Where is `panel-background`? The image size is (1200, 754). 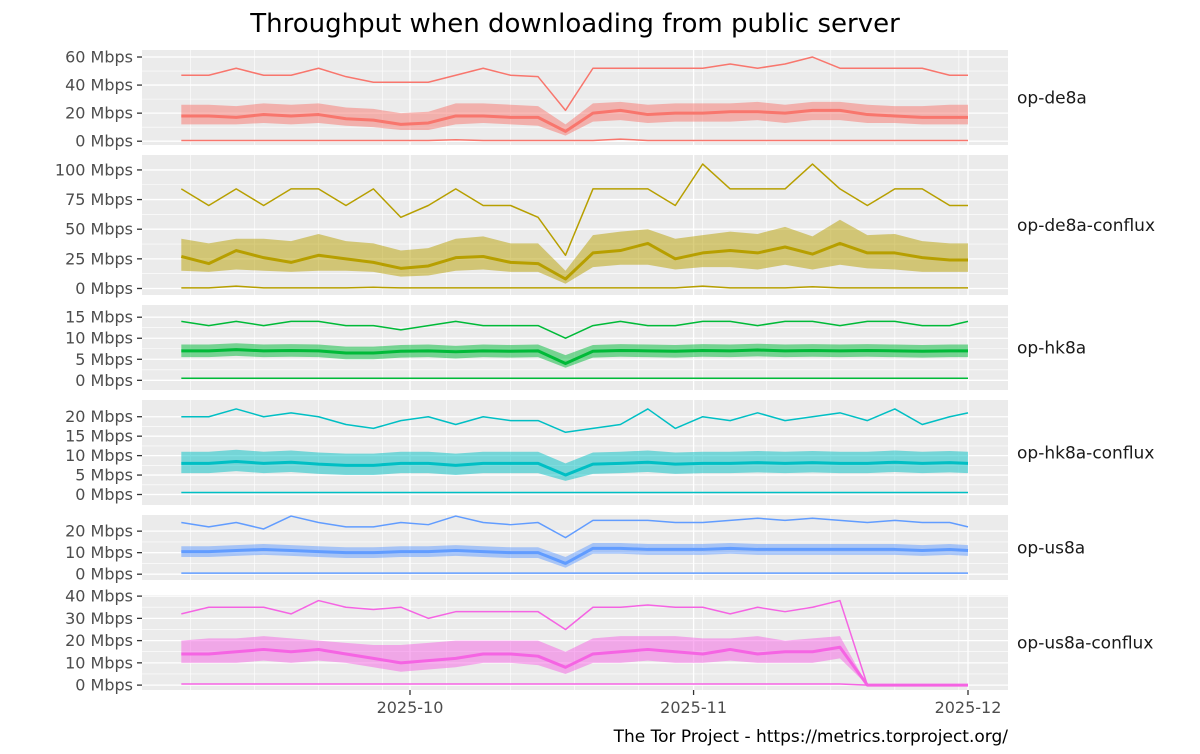 panel-background is located at coordinates (575, 97).